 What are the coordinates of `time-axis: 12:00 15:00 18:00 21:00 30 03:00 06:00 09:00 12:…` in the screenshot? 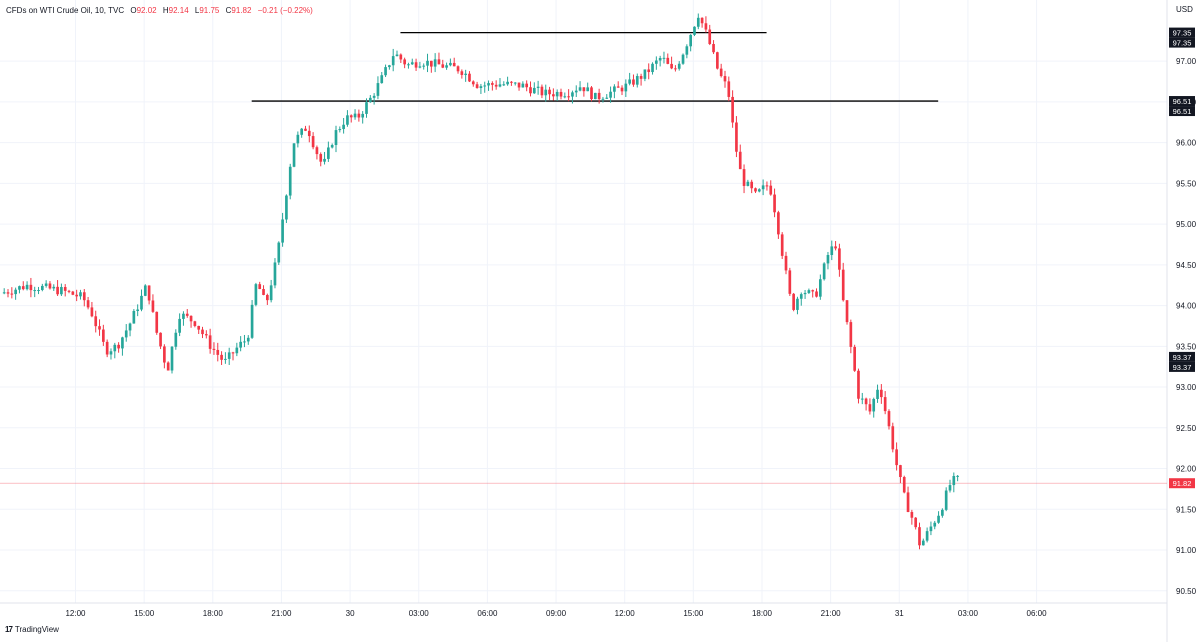 It's located at (556, 613).